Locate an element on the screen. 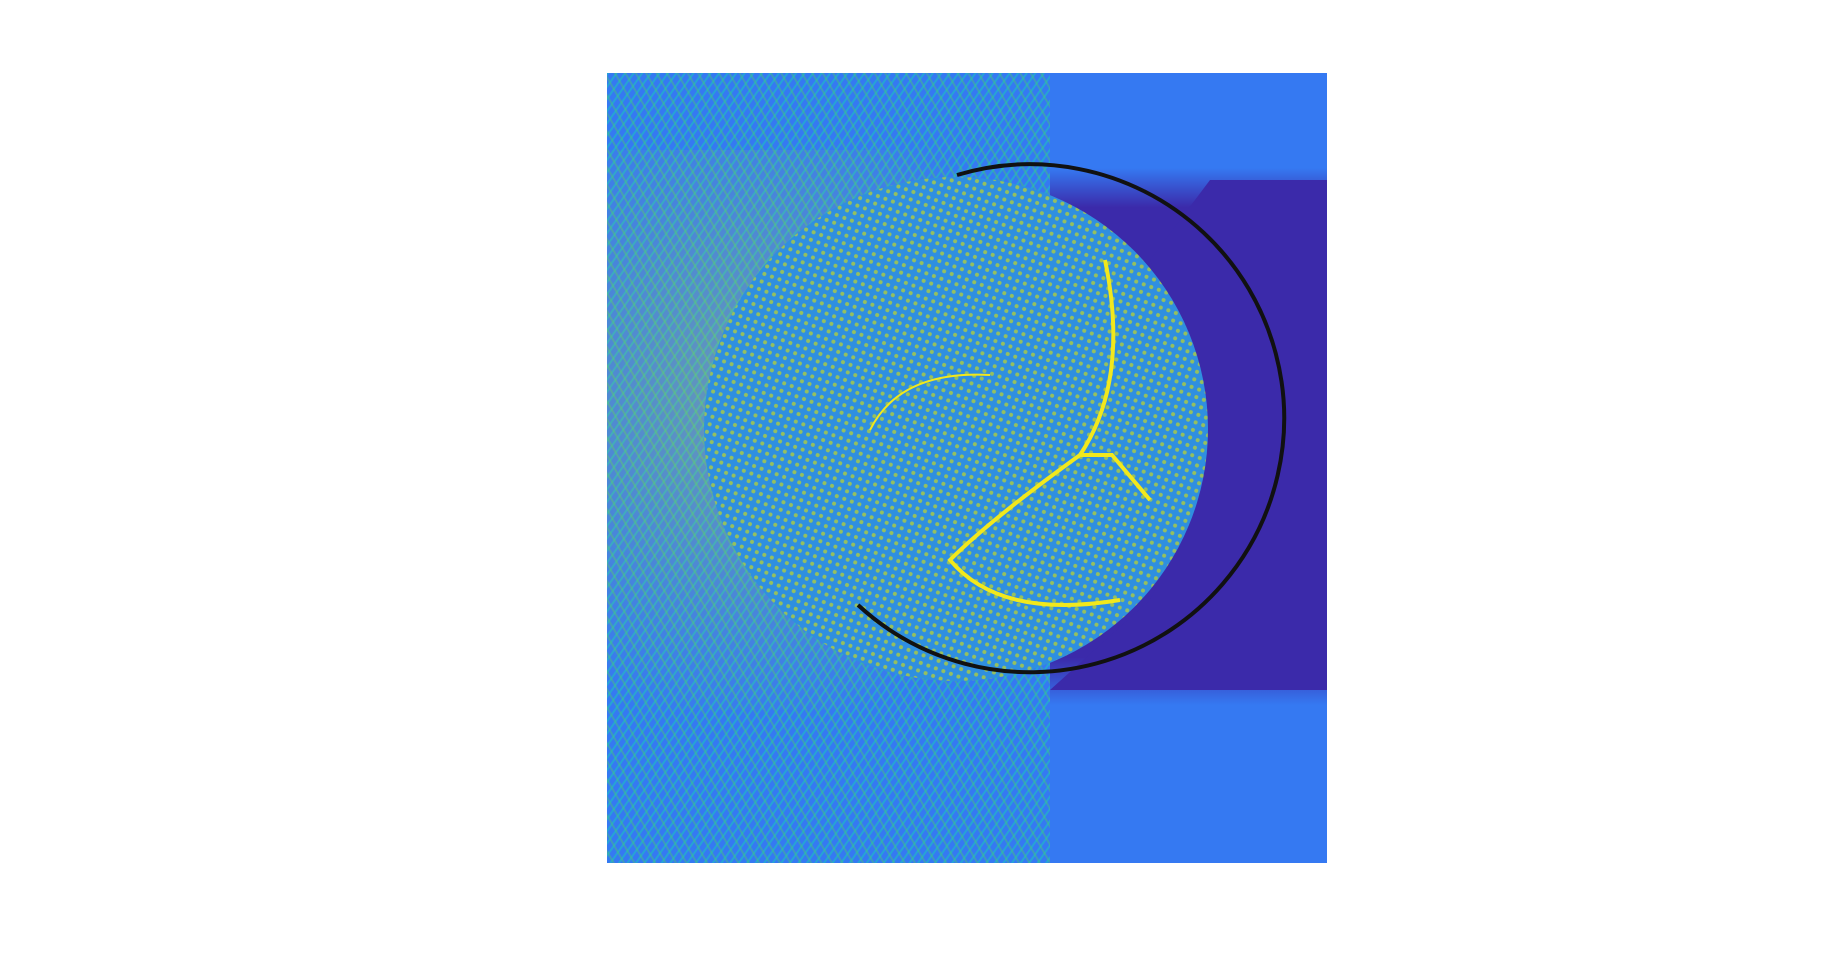  arc-boundary is located at coordinates (1071, 418).